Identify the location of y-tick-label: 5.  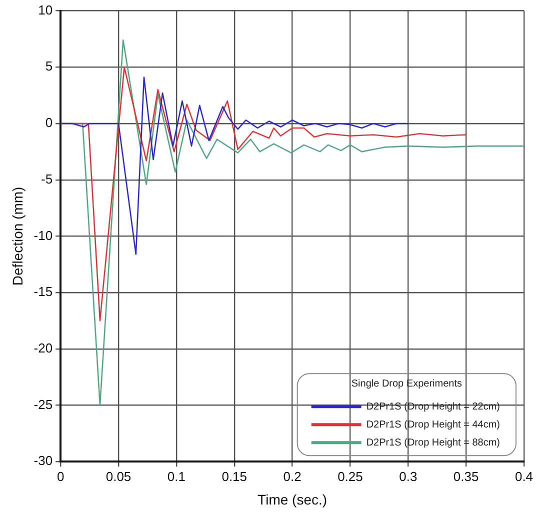
(49, 66).